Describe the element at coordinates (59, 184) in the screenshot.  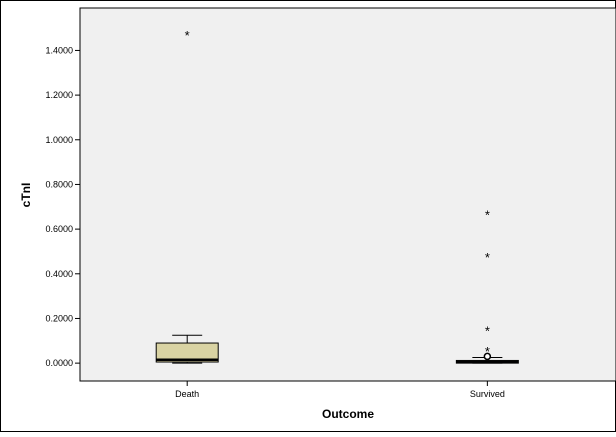
I see `y-tick-label: 0.8000` at that location.